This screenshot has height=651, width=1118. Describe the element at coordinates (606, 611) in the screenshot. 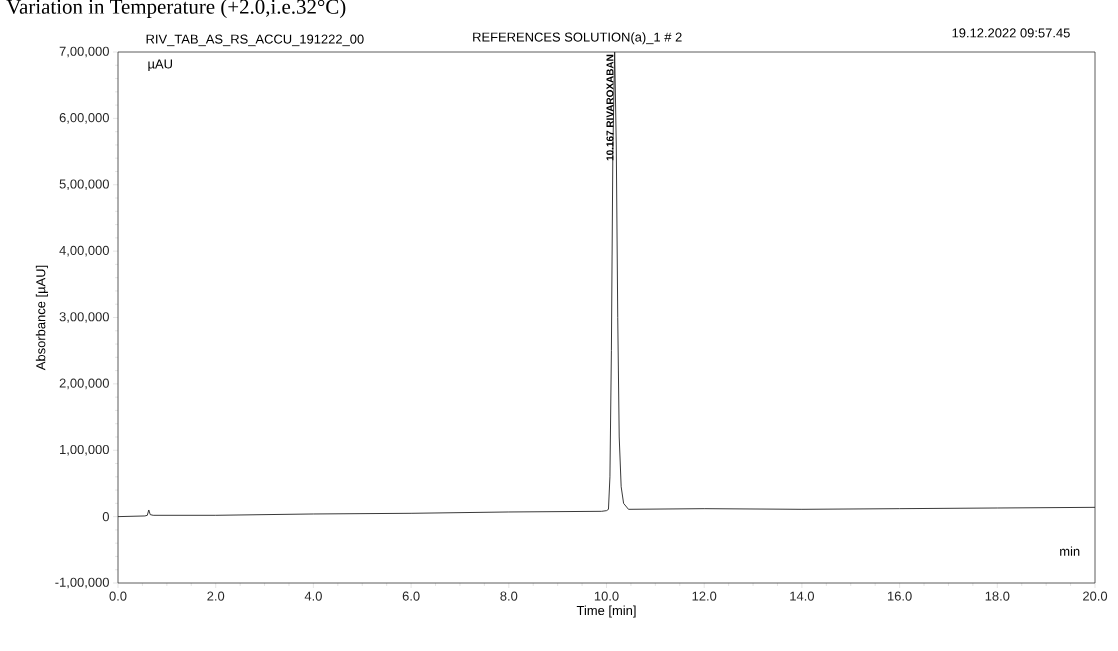

I see `x-axis-title: Time [min]` at that location.